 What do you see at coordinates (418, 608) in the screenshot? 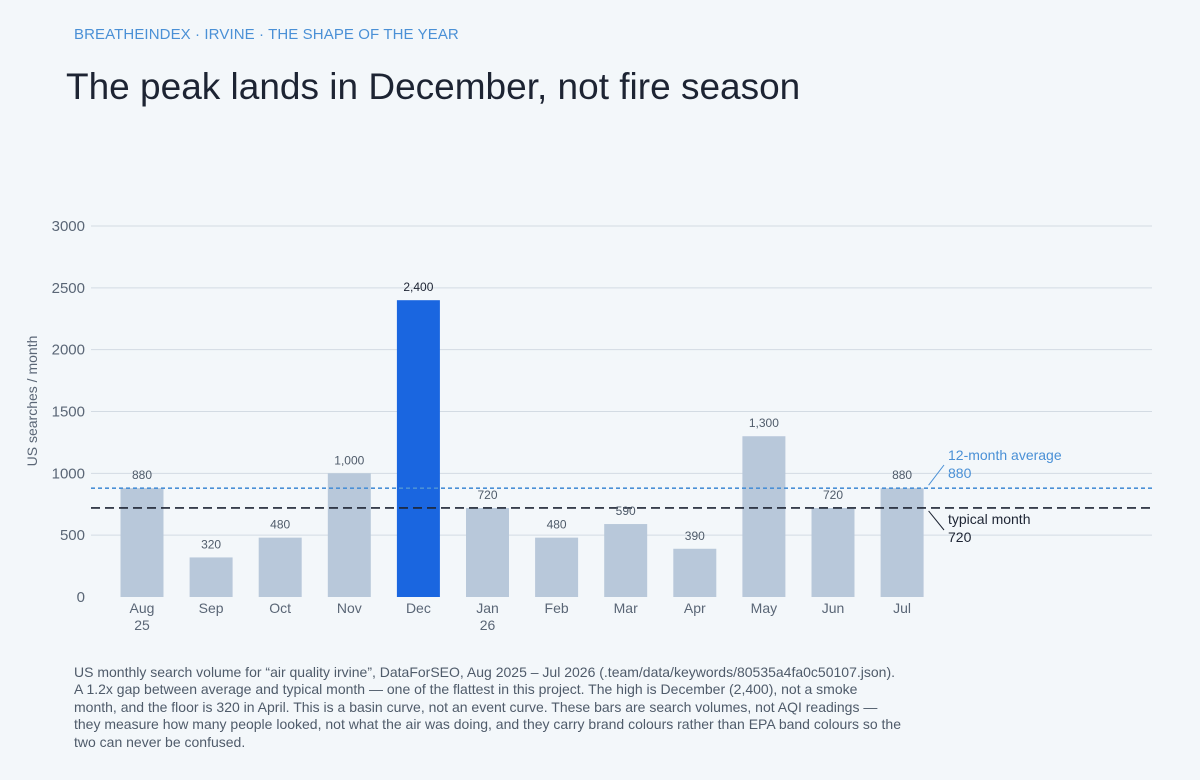
I see `x-tick-label: Dec` at bounding box center [418, 608].